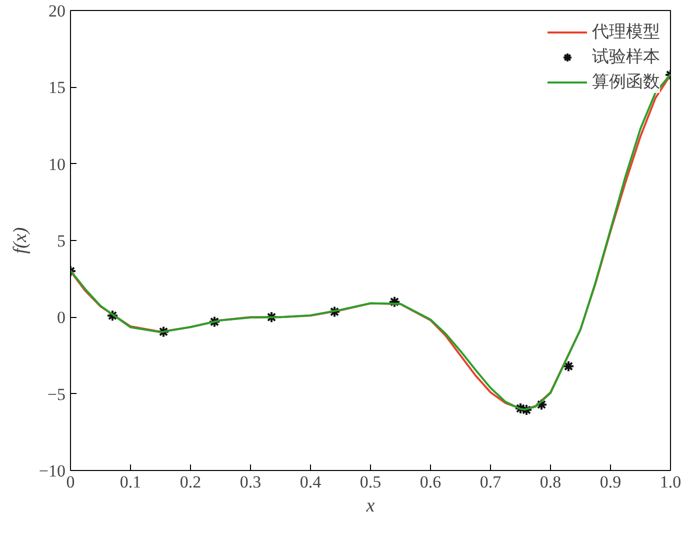 The height and width of the screenshot is (537, 700). Describe the element at coordinates (311, 482) in the screenshot. I see `x-tick-label: 0.4` at that location.